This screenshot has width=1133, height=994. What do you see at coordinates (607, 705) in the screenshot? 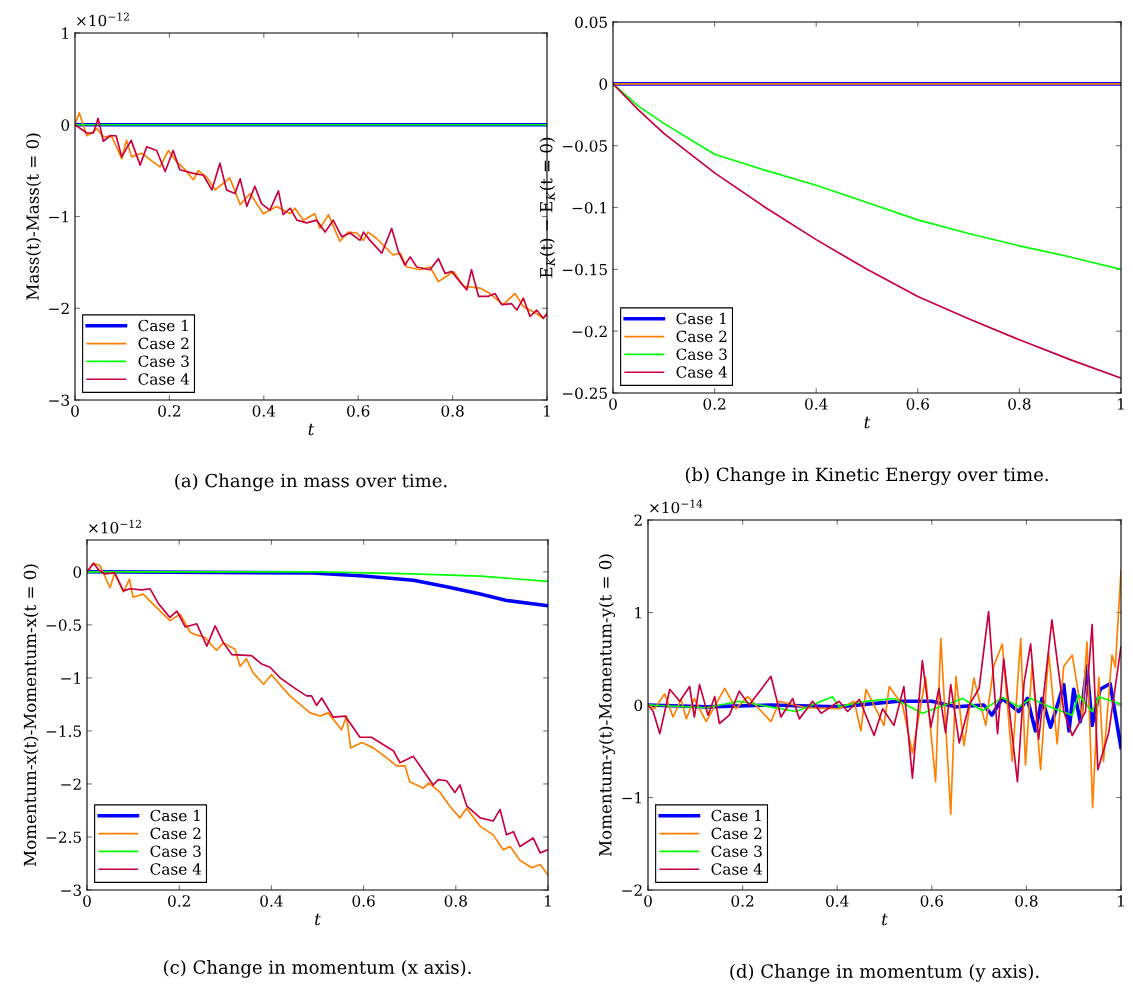
I see `y-axis-title: Momentum-y(t)-Momentum-y(t = 0)` at bounding box center [607, 705].